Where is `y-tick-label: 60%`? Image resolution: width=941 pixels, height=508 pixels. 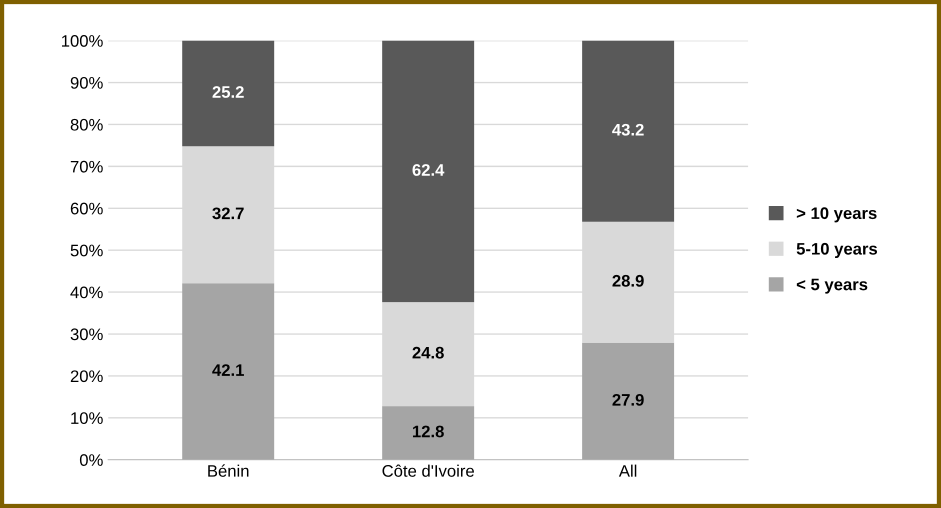 y-tick-label: 60% is located at coordinates (86, 208).